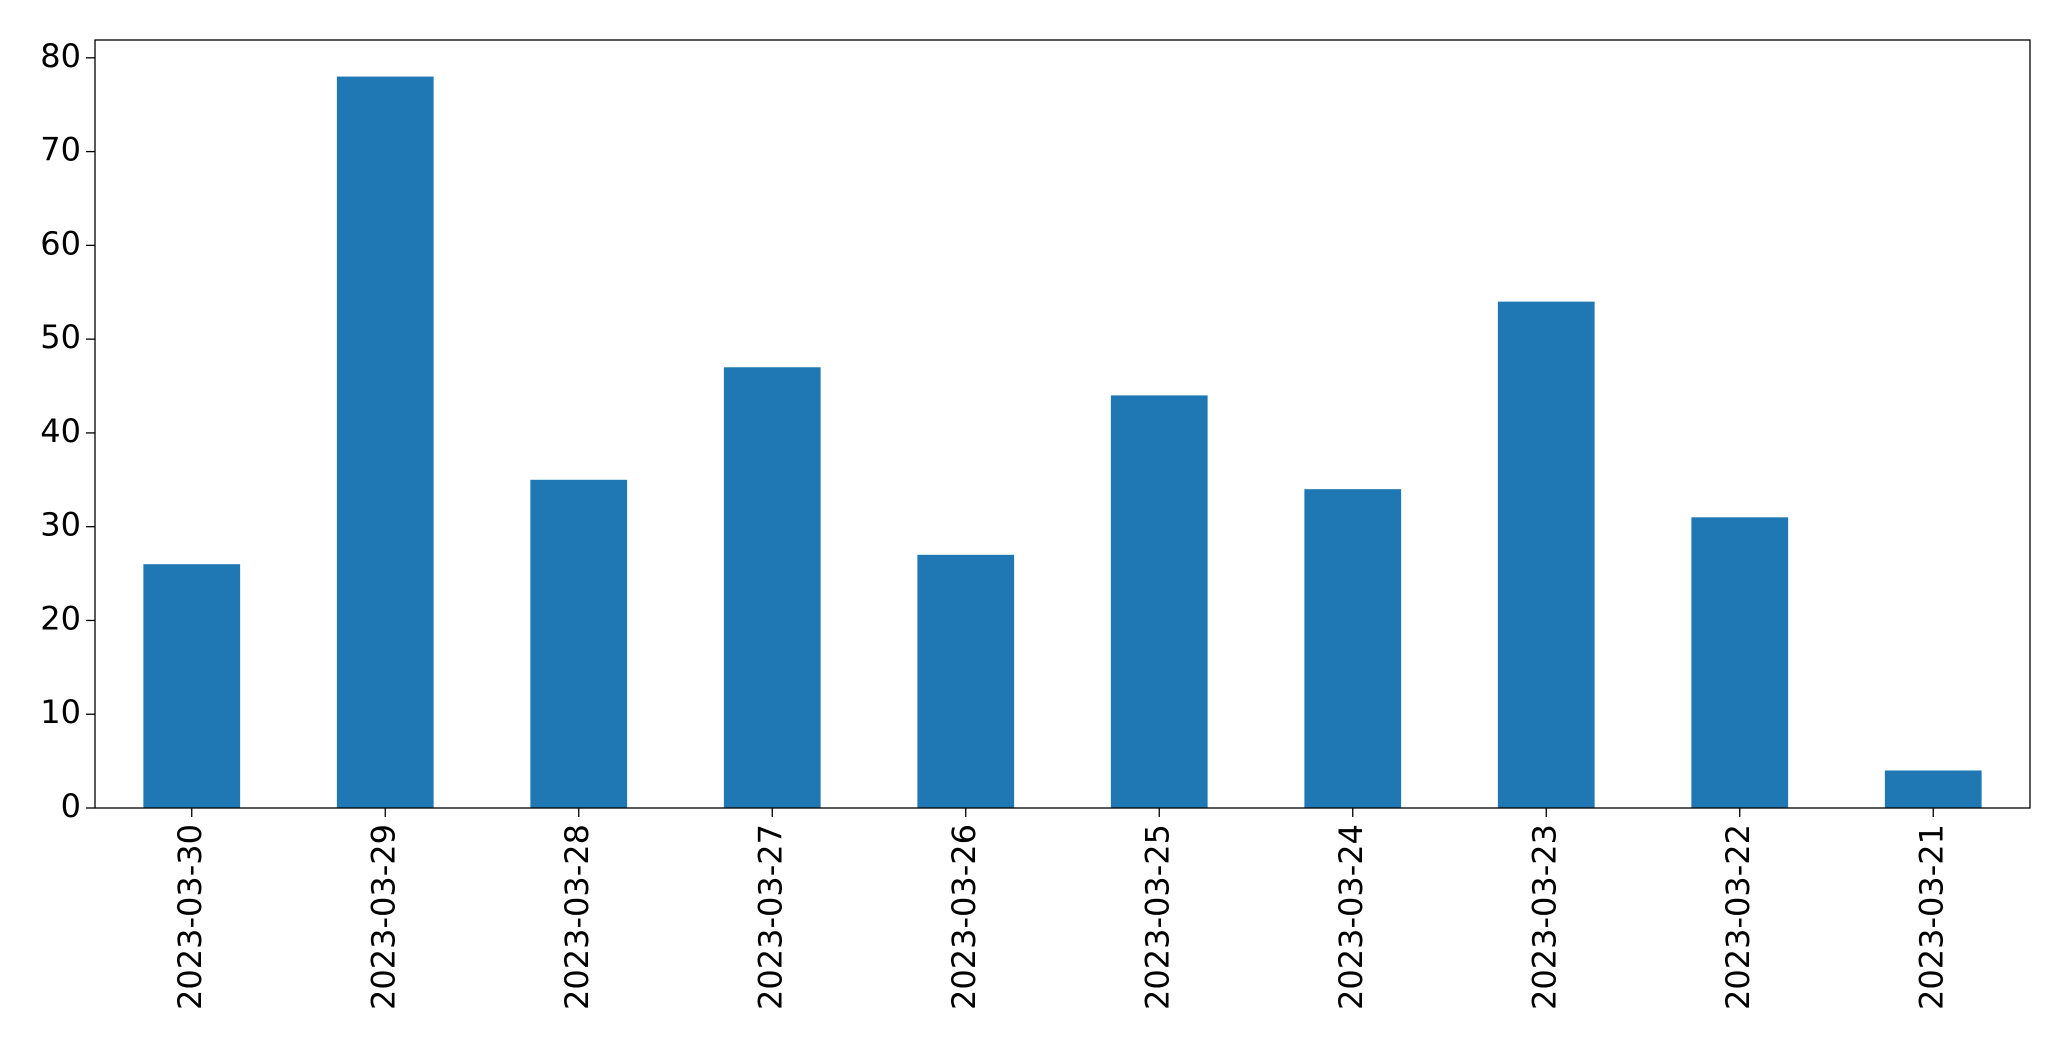 The image size is (2071, 1061). What do you see at coordinates (60, 712) in the screenshot?
I see `y-tick-label: 10` at bounding box center [60, 712].